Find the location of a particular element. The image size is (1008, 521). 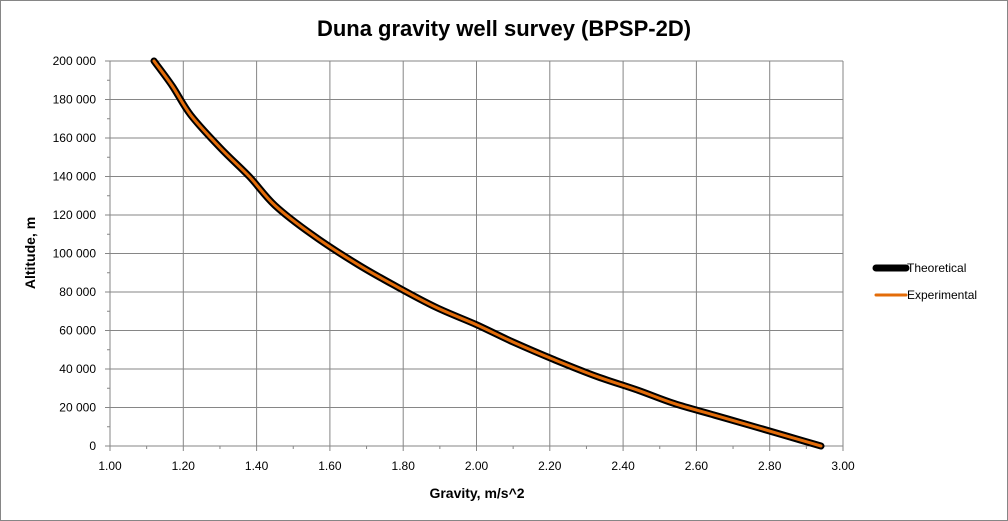

y-tick-label: 200 000 is located at coordinates (75, 61).